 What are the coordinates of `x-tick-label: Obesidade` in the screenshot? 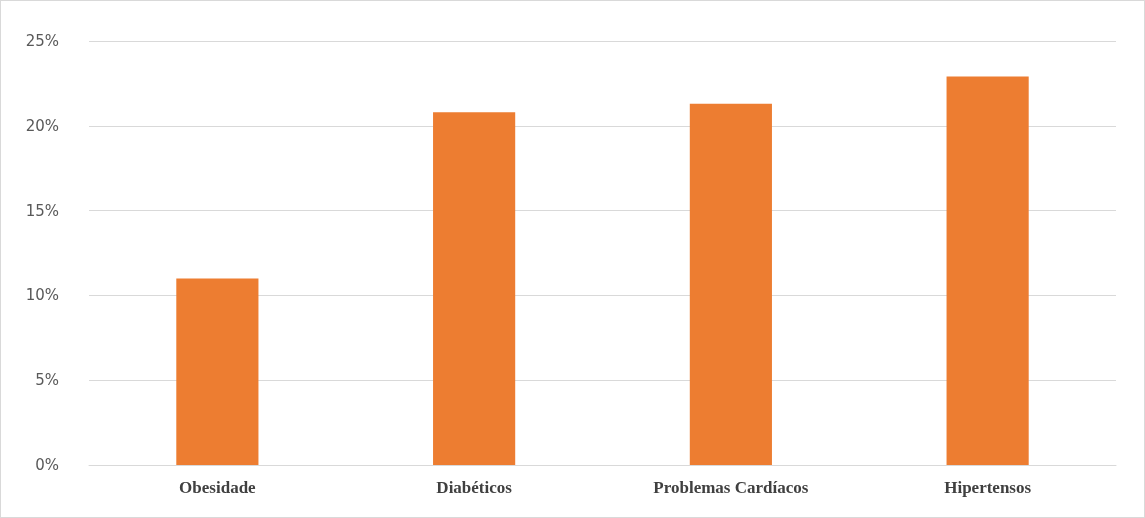 It's located at (218, 487).